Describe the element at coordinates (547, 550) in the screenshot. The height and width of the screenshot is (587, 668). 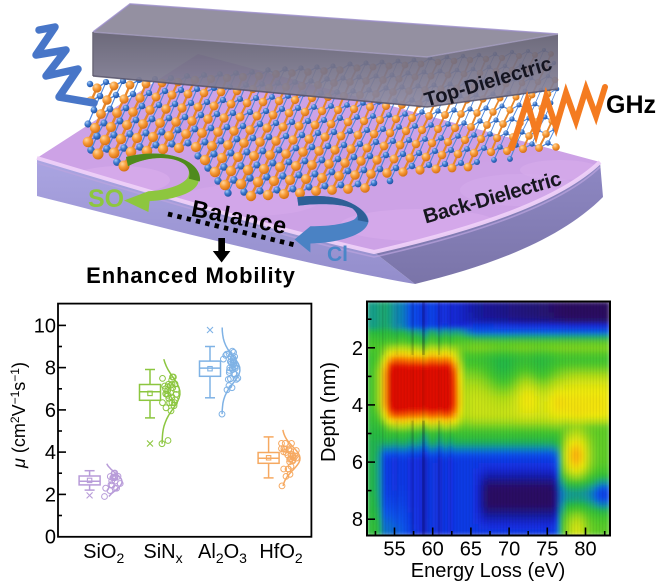
I see `svg-text: 75` at that location.